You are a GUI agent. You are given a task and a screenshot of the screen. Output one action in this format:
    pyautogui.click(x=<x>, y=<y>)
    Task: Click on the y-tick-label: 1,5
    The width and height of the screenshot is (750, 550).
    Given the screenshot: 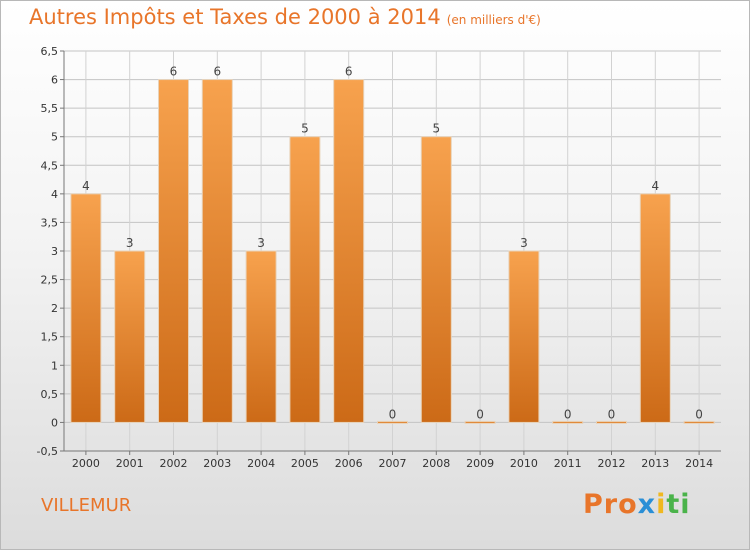 What is the action you would take?
    pyautogui.click(x=50, y=337)
    